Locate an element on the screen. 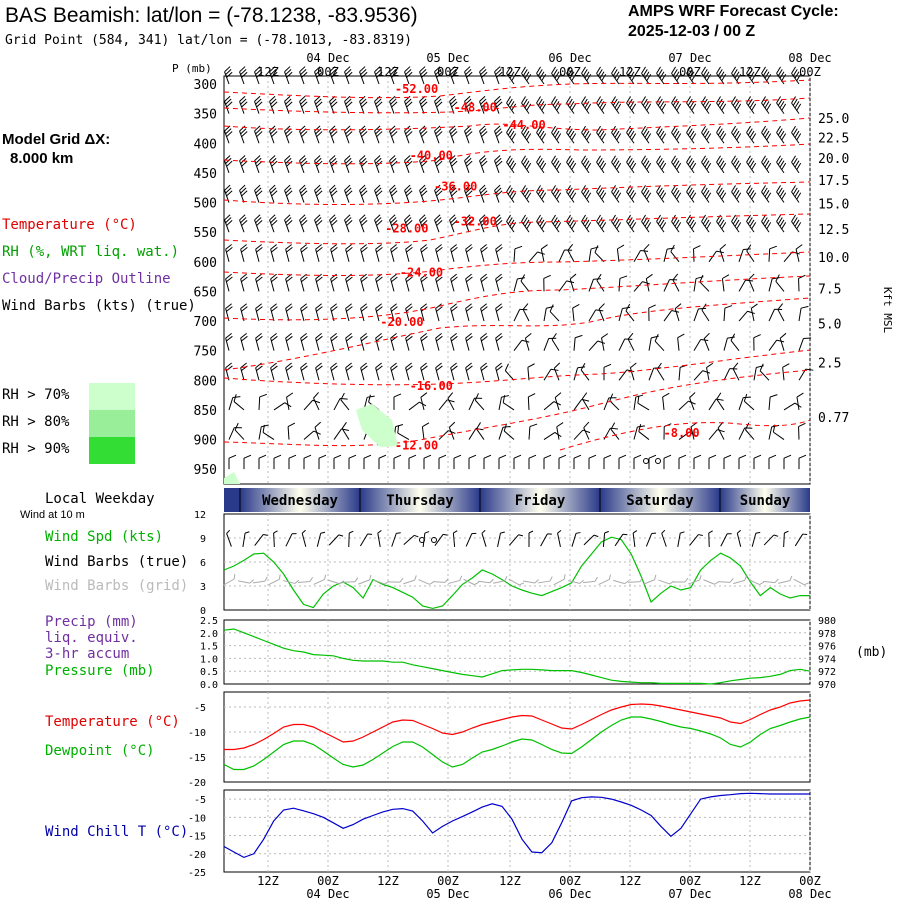 The height and width of the screenshot is (900, 900). legend-temperature: Temperature (°C) is located at coordinates (69, 225).